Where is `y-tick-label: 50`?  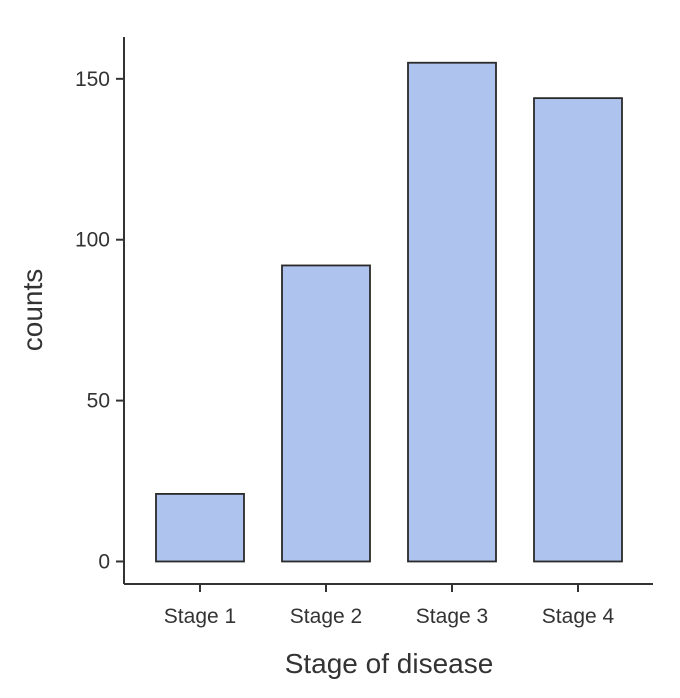
y-tick-label: 50 is located at coordinates (98, 401).